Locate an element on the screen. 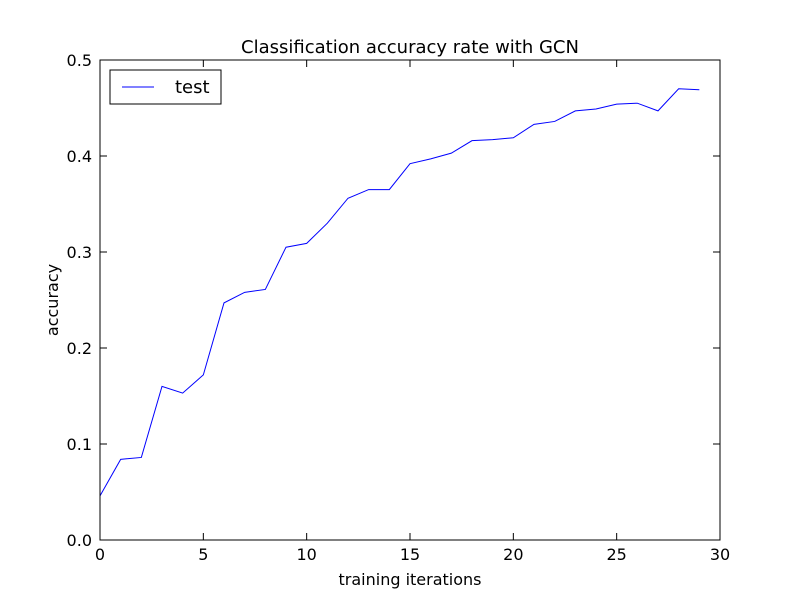 This screenshot has height=600, width=800. y-tick-label: 0.0 is located at coordinates (79, 540).